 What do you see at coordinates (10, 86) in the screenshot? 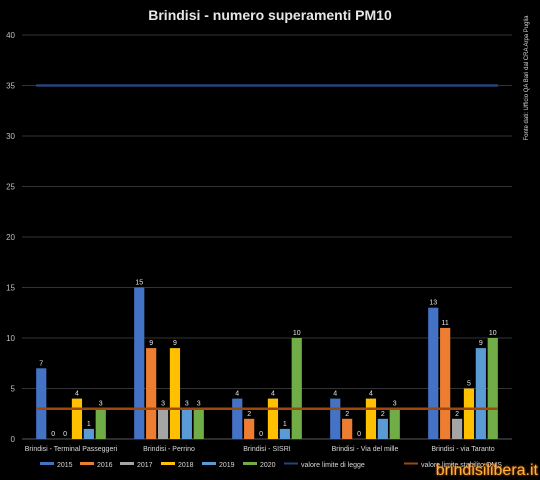
I see `y-tick-label: 35` at bounding box center [10, 86].